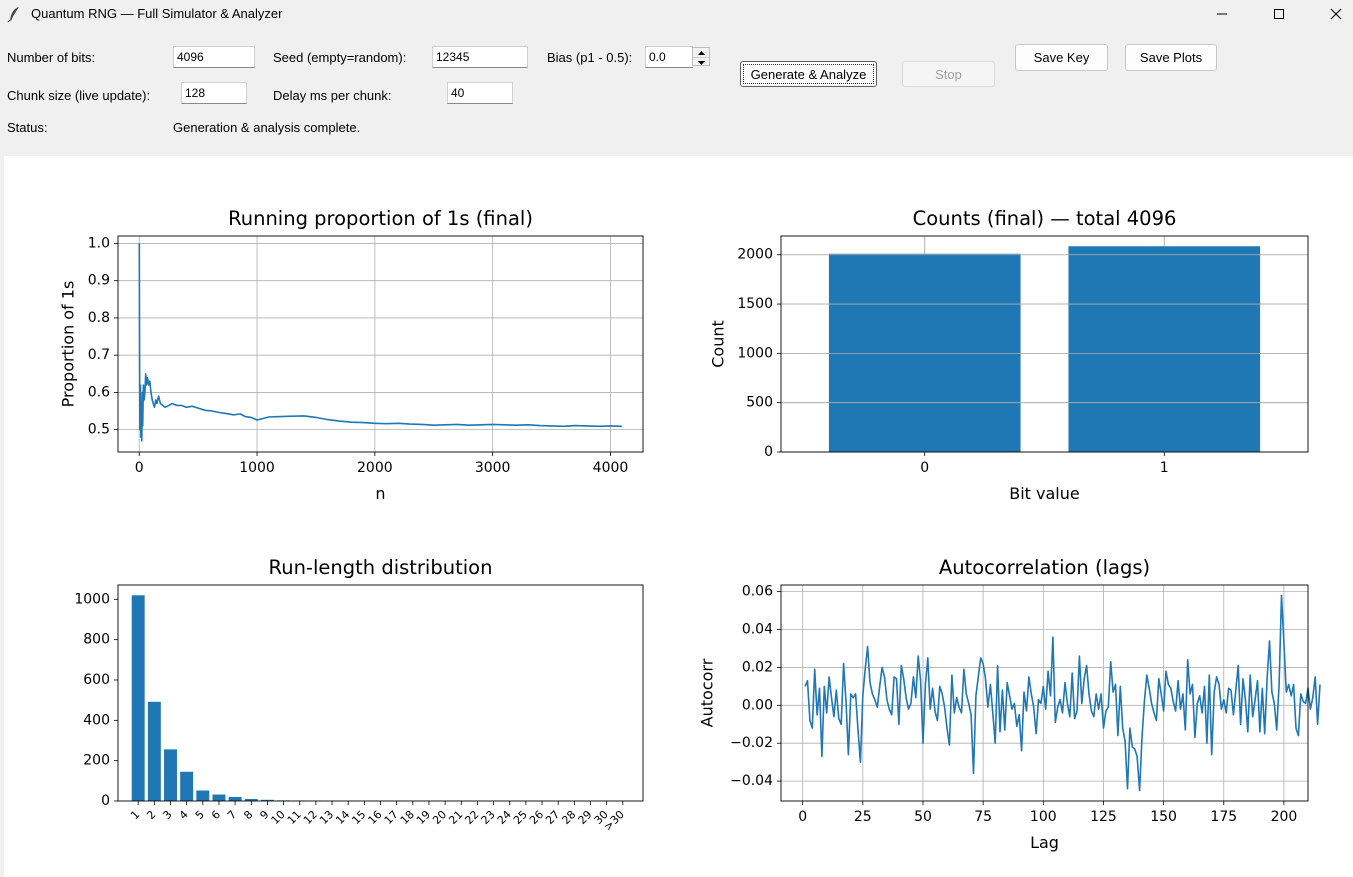 The height and width of the screenshot is (877, 1353). Describe the element at coordinates (480, 93) in the screenshot. I see `delay-input: 40` at that location.